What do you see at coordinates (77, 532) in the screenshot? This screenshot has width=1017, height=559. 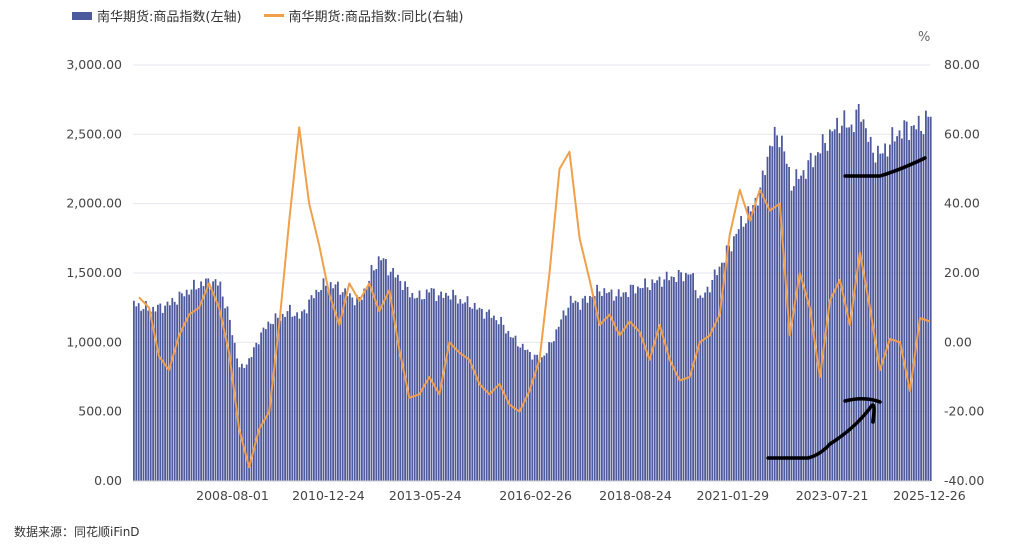 I see `data-source: 数据来源：同花顺iFinD` at bounding box center [77, 532].